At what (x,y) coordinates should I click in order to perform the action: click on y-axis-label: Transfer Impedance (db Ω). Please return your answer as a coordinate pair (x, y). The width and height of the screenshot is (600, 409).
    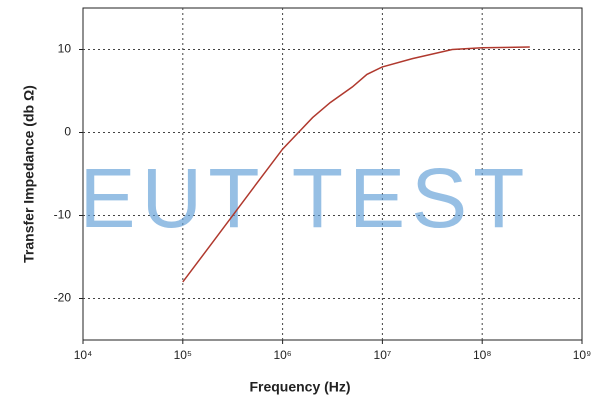
    Looking at the image, I should click on (29, 174).